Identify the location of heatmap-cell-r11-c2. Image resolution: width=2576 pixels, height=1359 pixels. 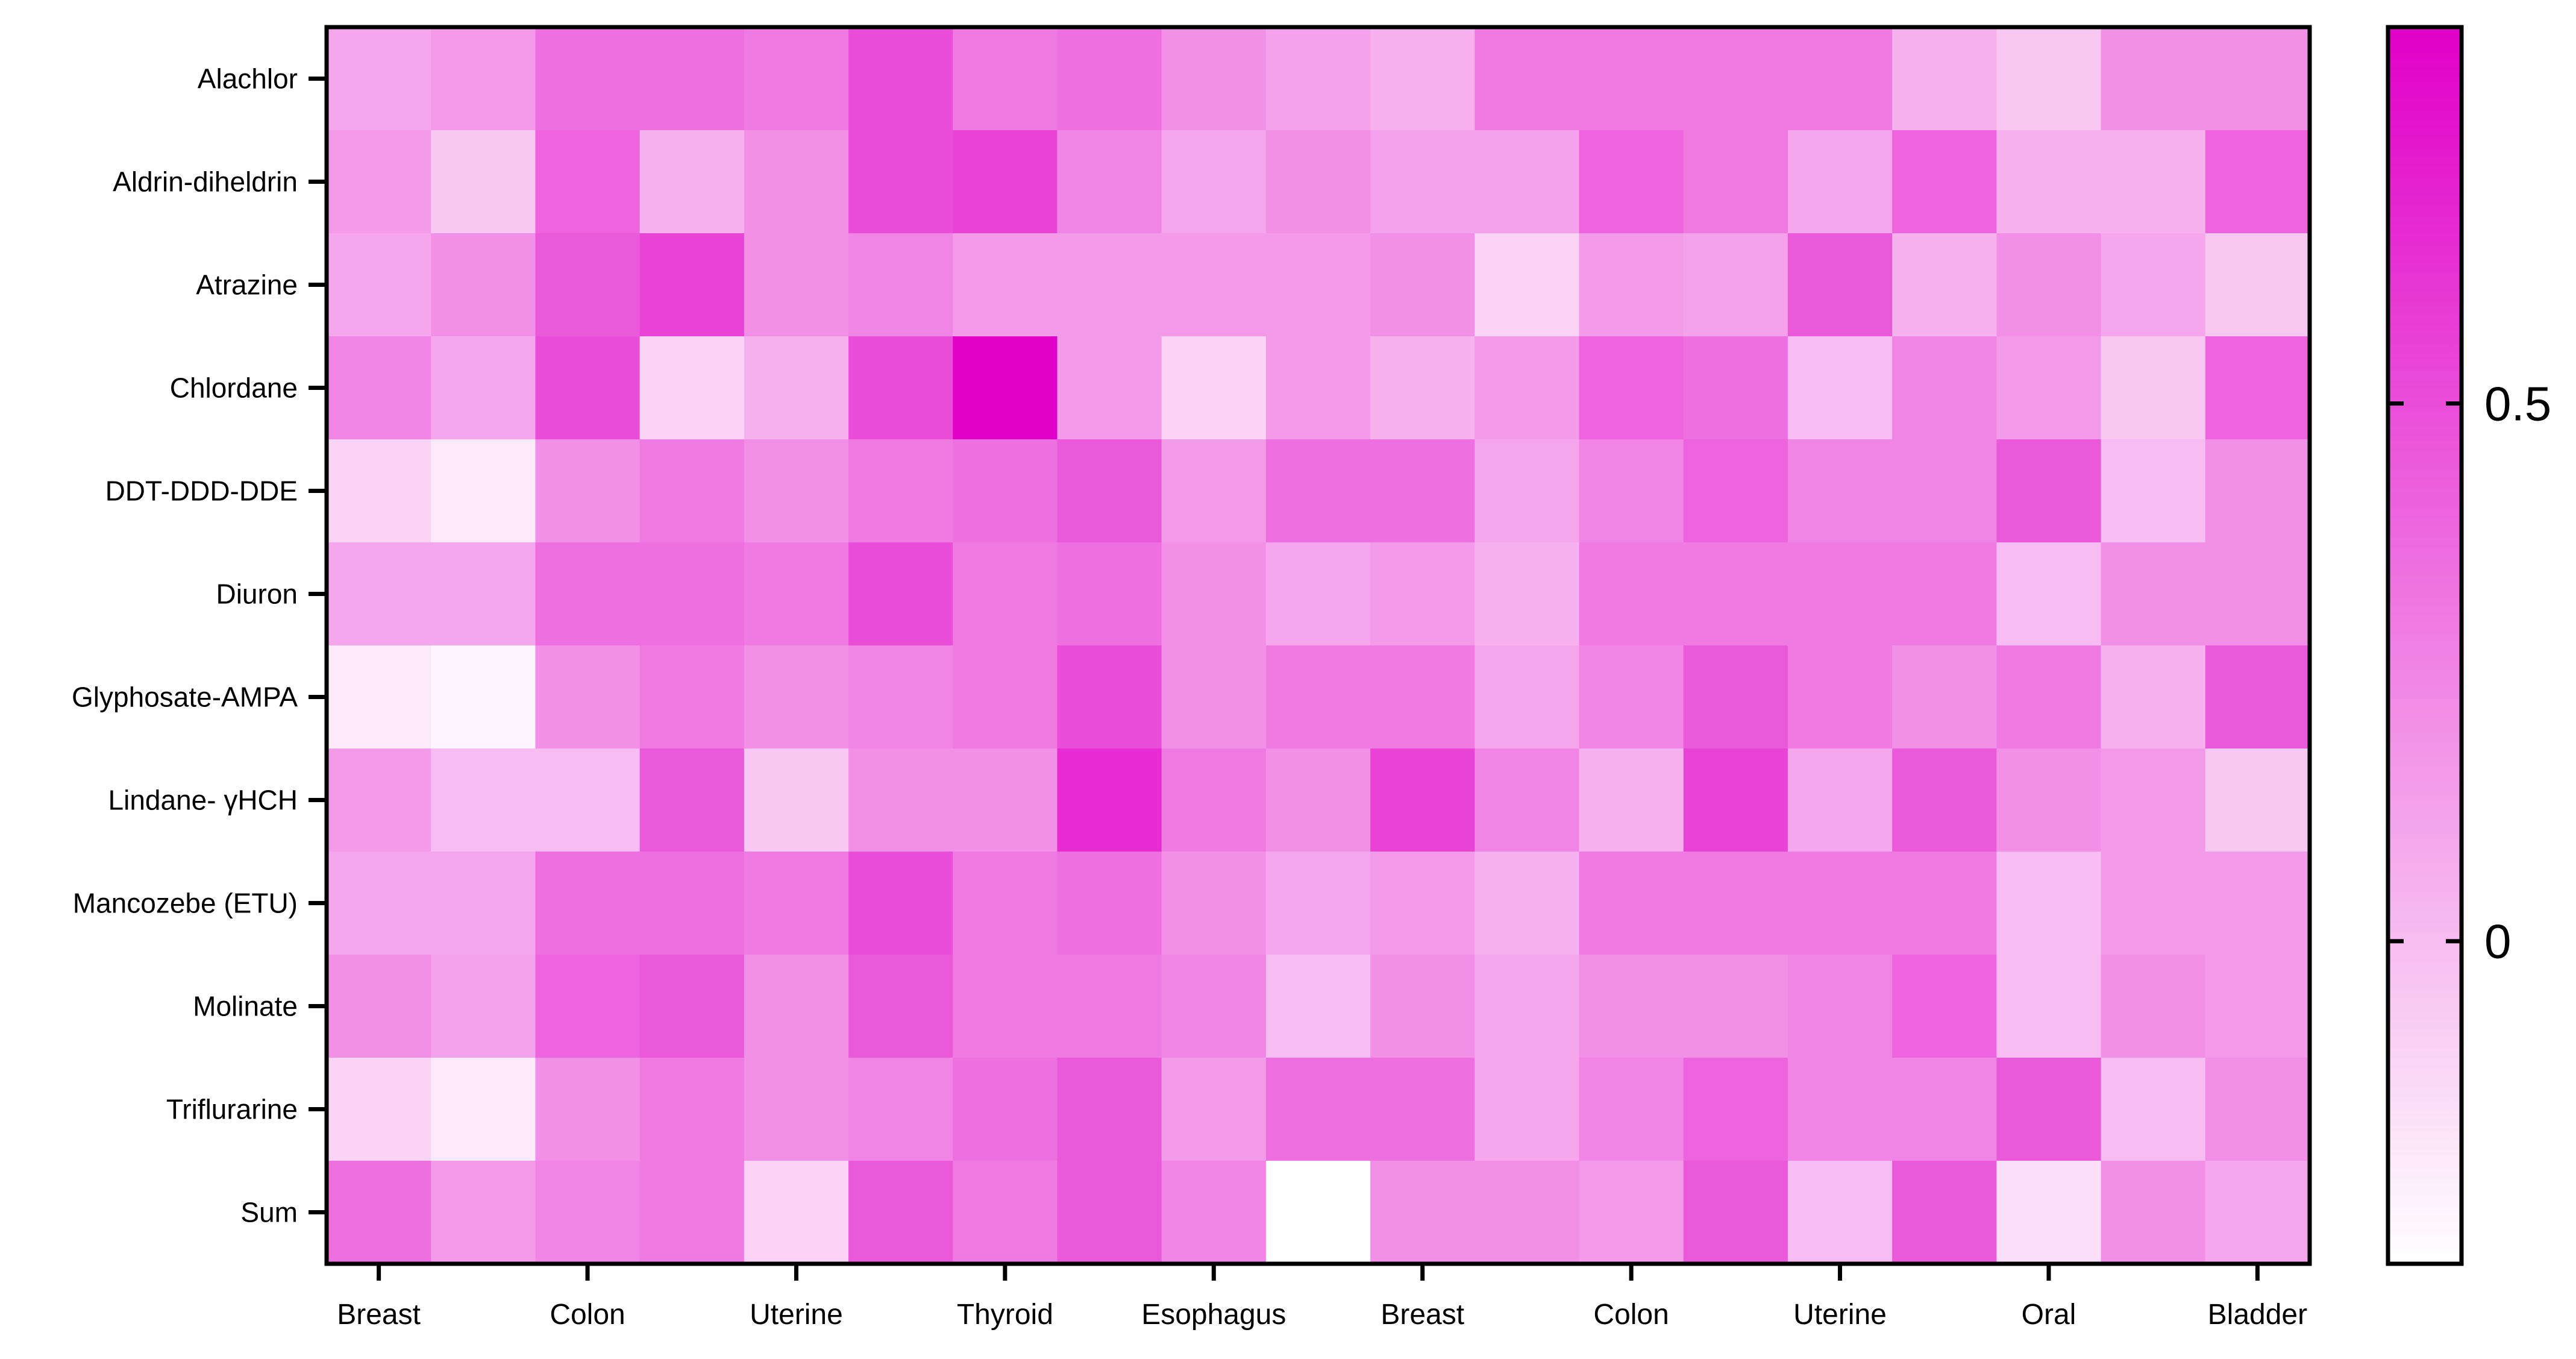
(483, 1109).